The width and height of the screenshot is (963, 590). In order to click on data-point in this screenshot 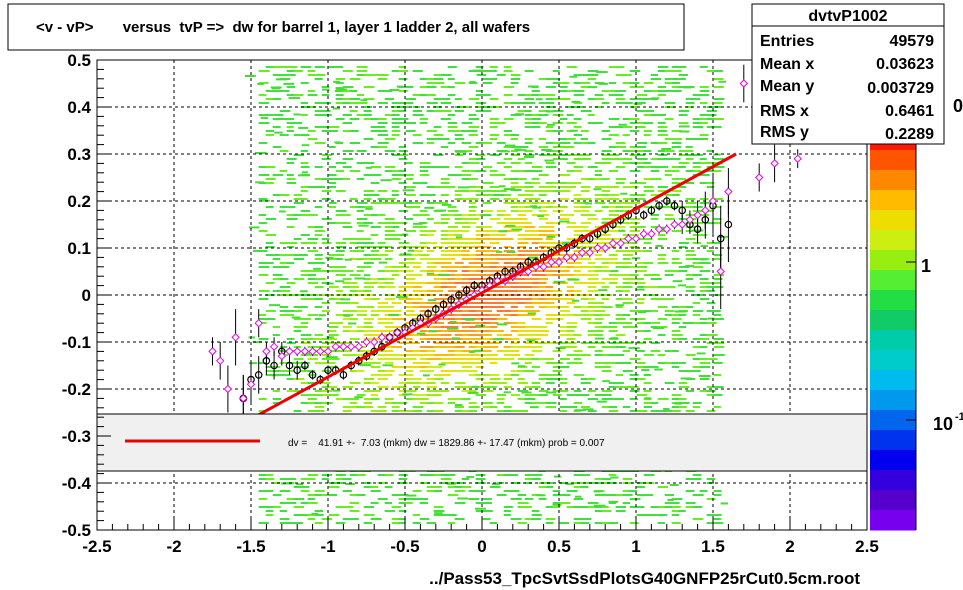, I will do `click(605, 248)`.